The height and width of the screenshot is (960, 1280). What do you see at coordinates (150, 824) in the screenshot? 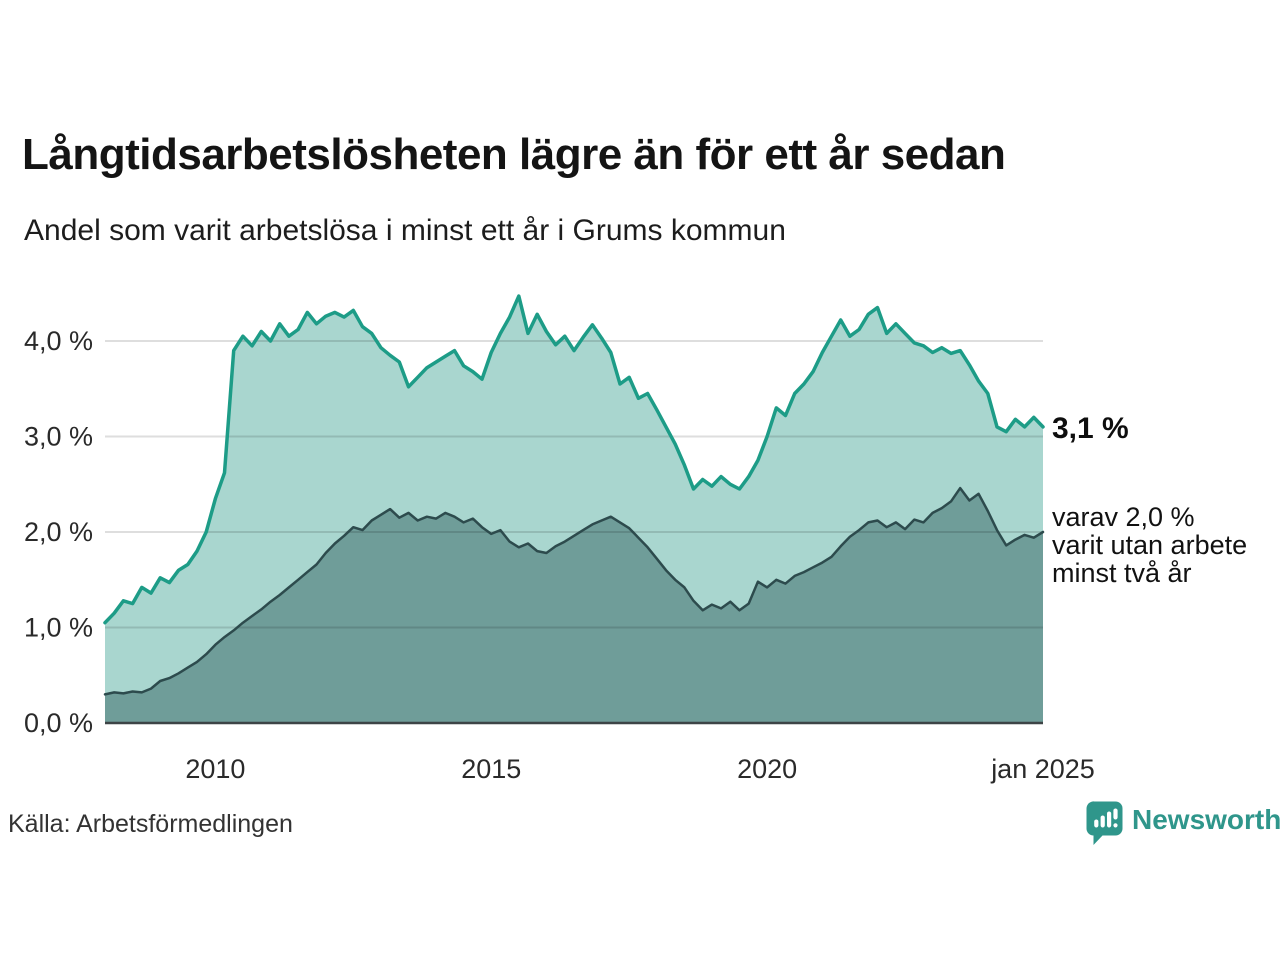
I see `source-attribution: Källa: Arbetsförmedlingen` at bounding box center [150, 824].